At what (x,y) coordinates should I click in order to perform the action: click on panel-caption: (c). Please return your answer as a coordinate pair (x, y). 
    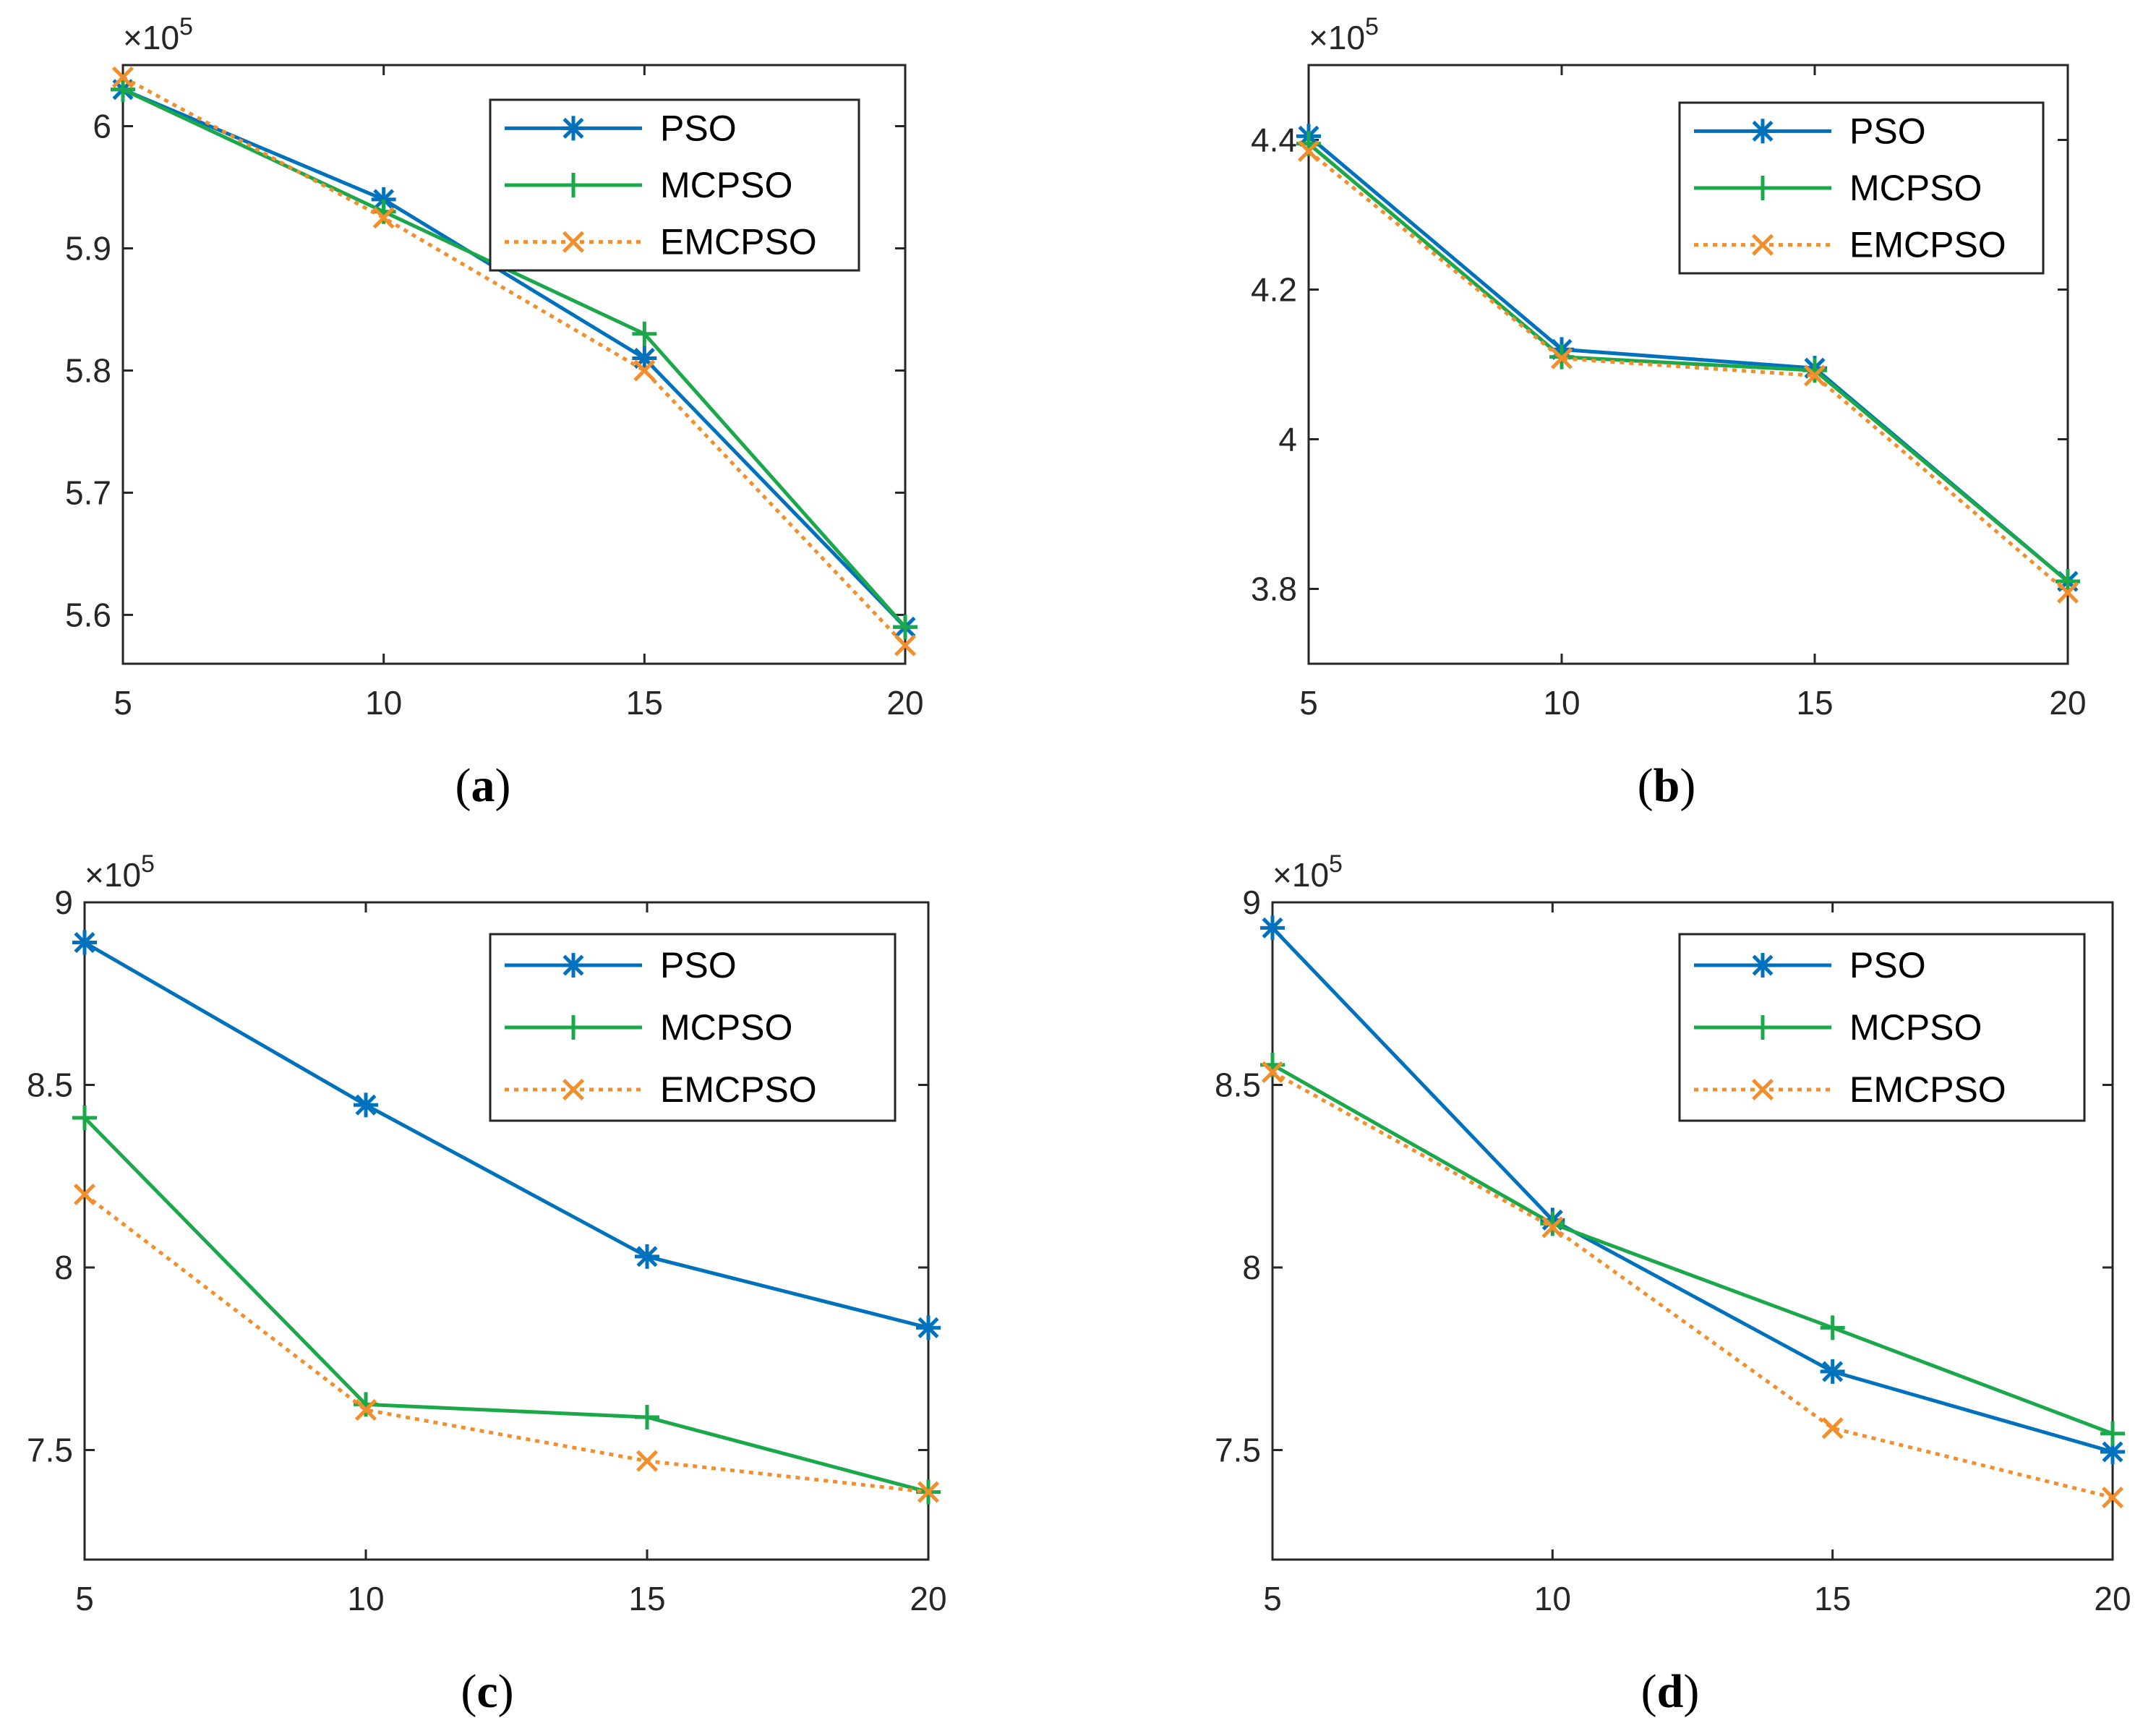
    Looking at the image, I should click on (487, 1691).